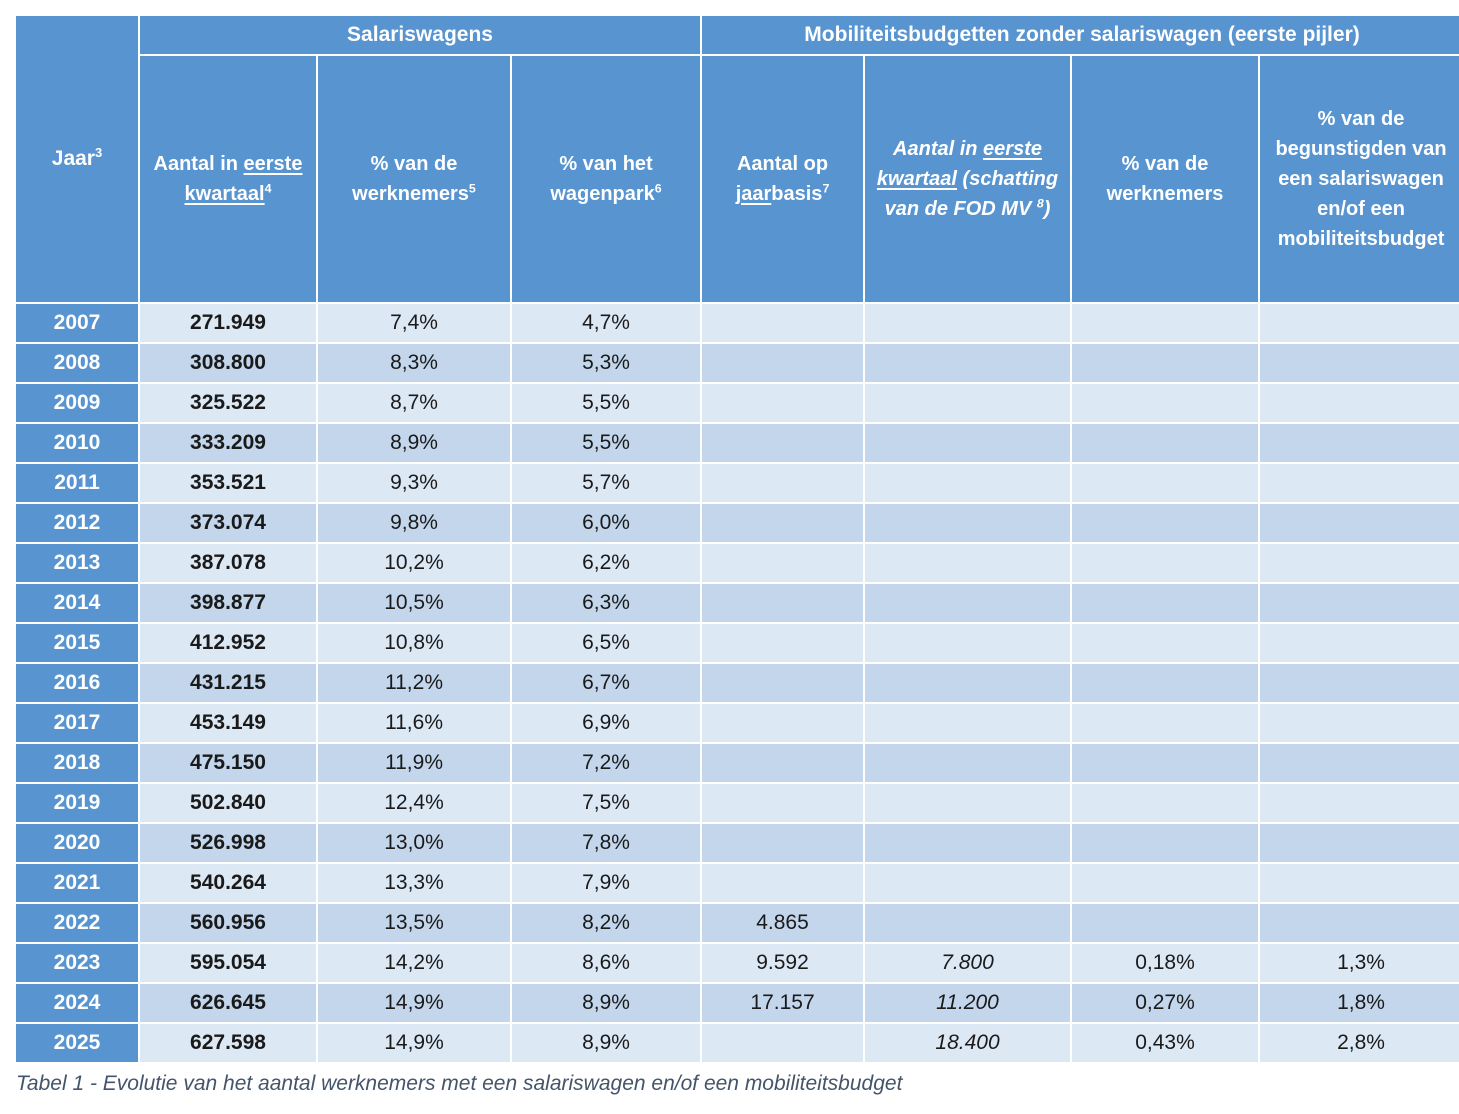  What do you see at coordinates (77, 523) in the screenshot?
I see `year-cell: 2012` at bounding box center [77, 523].